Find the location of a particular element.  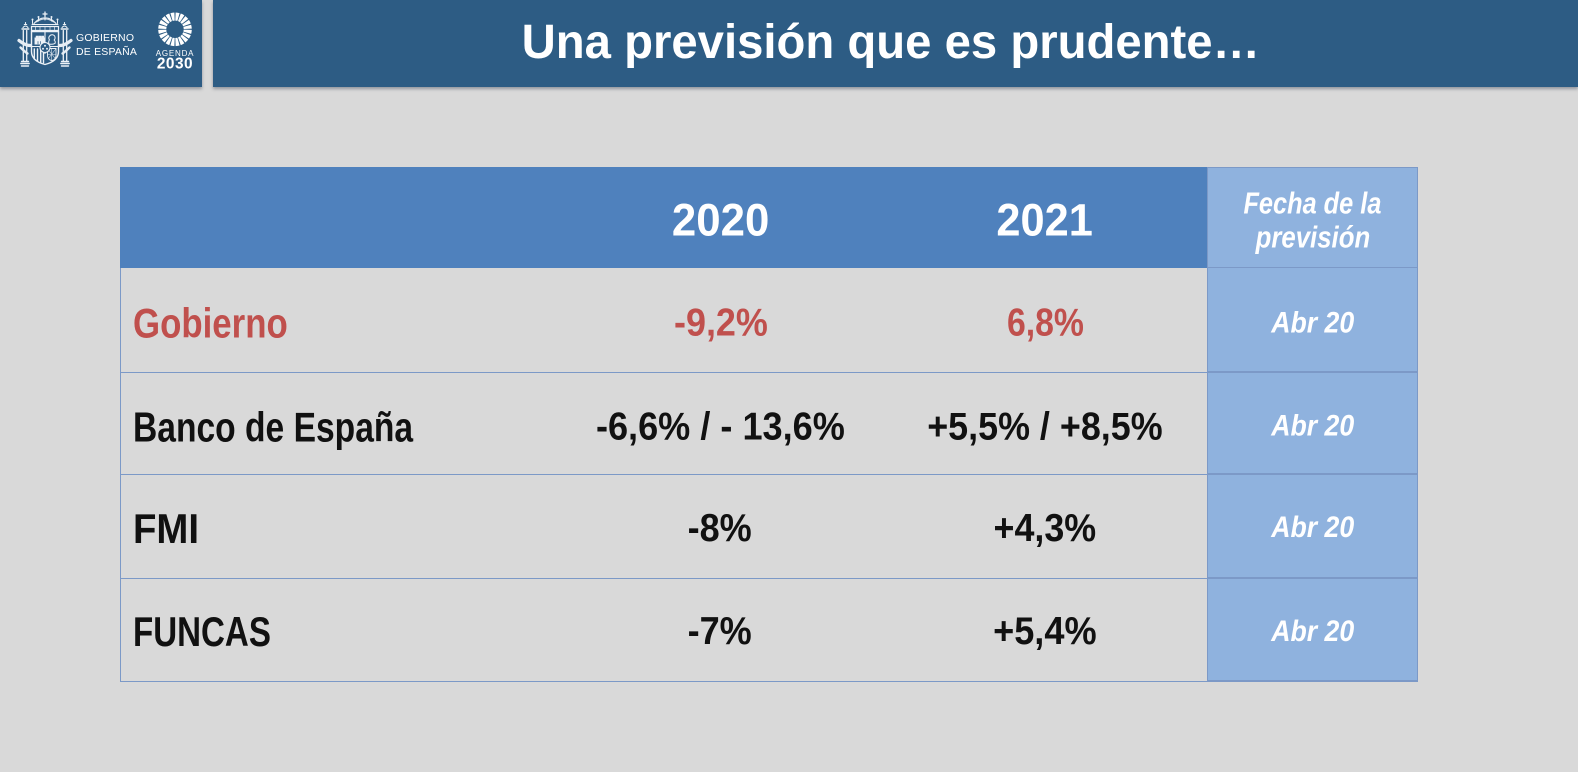

svg-text: GOBIERNO is located at coordinates (105, 38).